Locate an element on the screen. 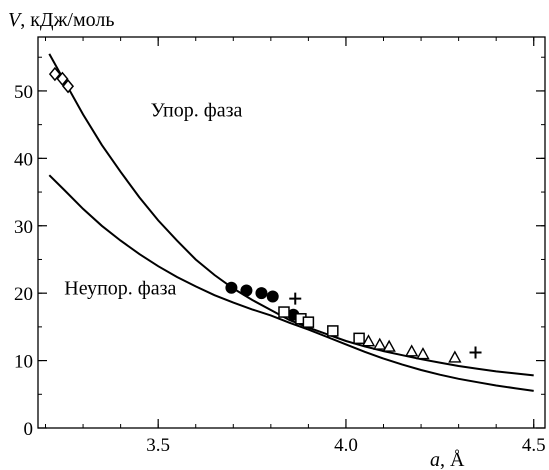  curve-annotation: Неупор. фаза is located at coordinates (120, 289).